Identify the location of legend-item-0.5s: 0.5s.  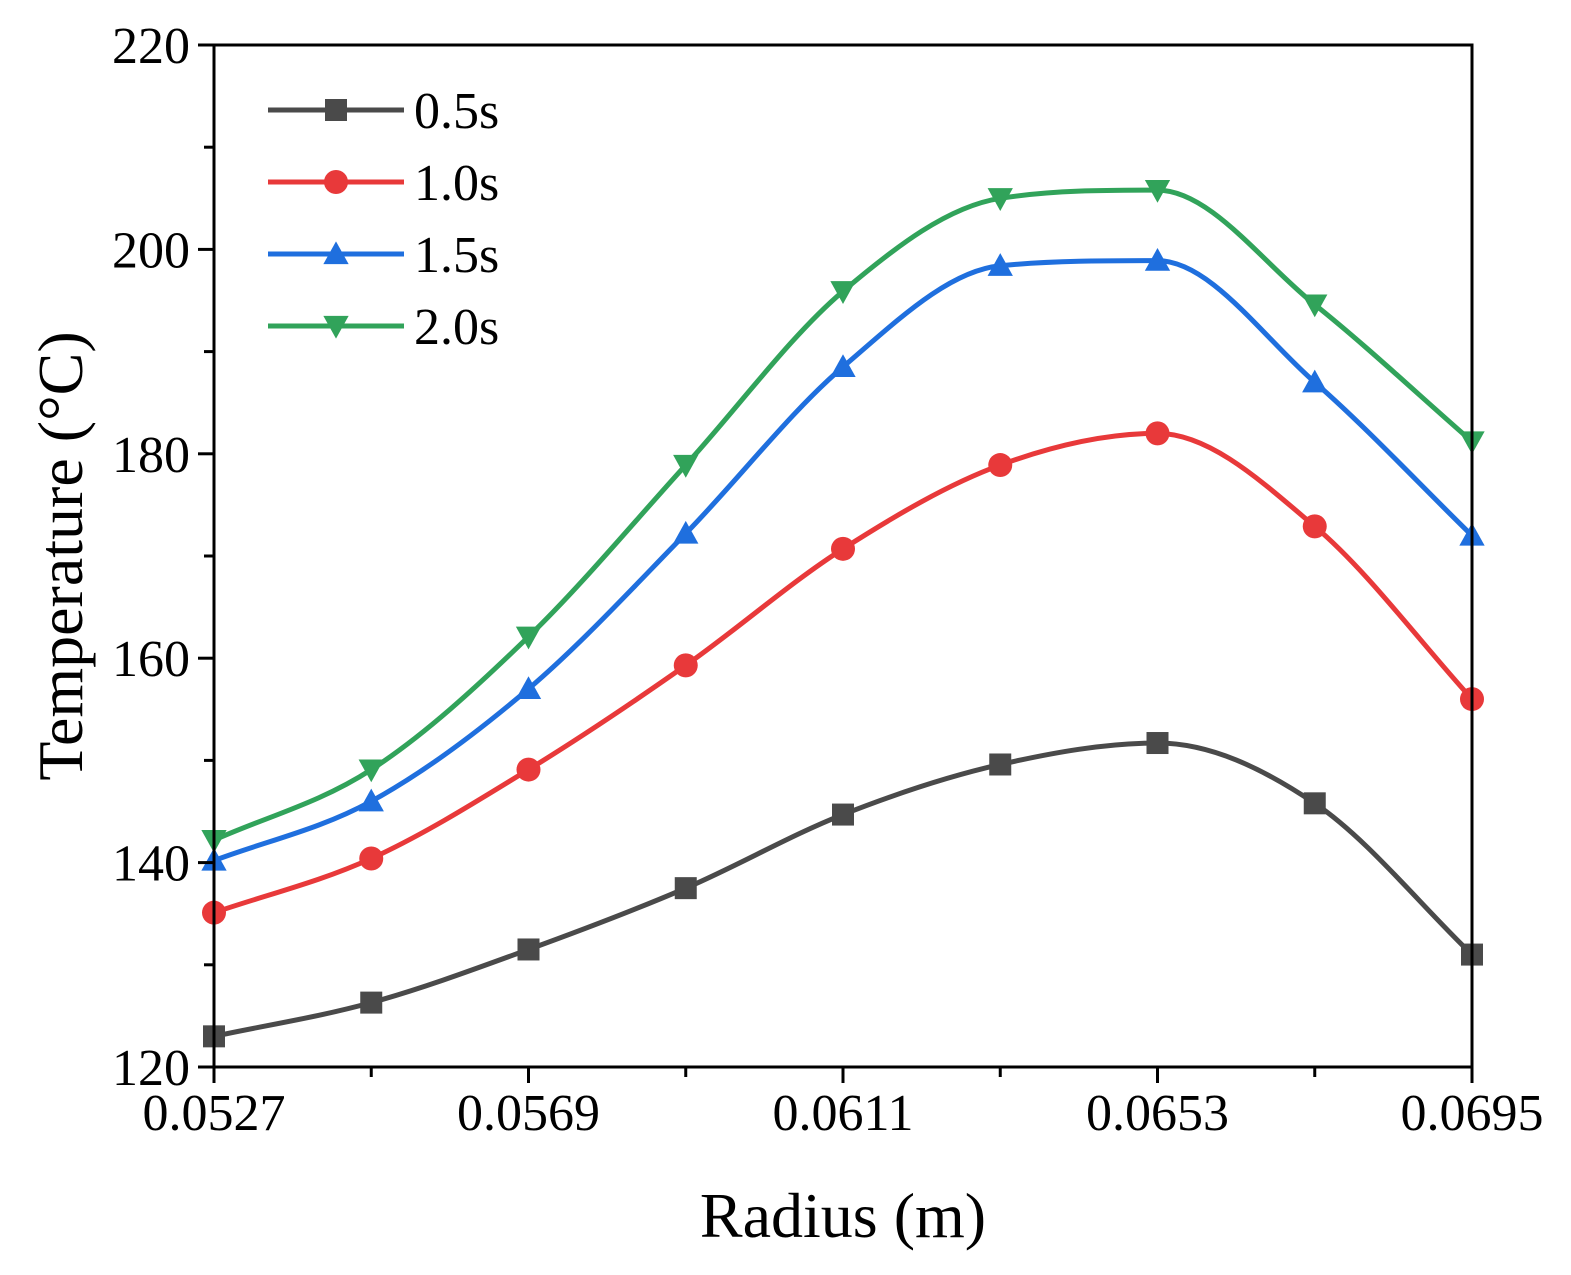
(383, 111).